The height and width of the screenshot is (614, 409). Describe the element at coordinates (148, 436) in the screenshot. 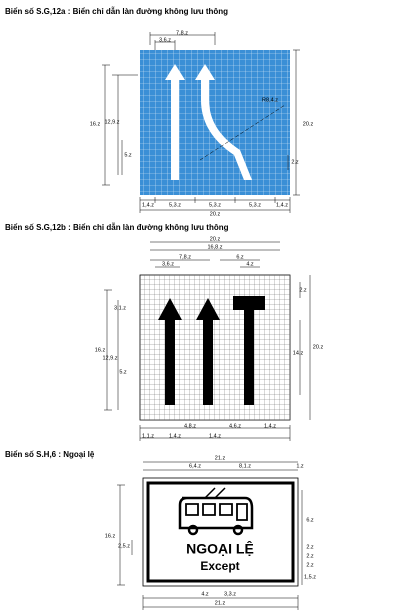

I see `dimension-label: 1,1.z` at that location.